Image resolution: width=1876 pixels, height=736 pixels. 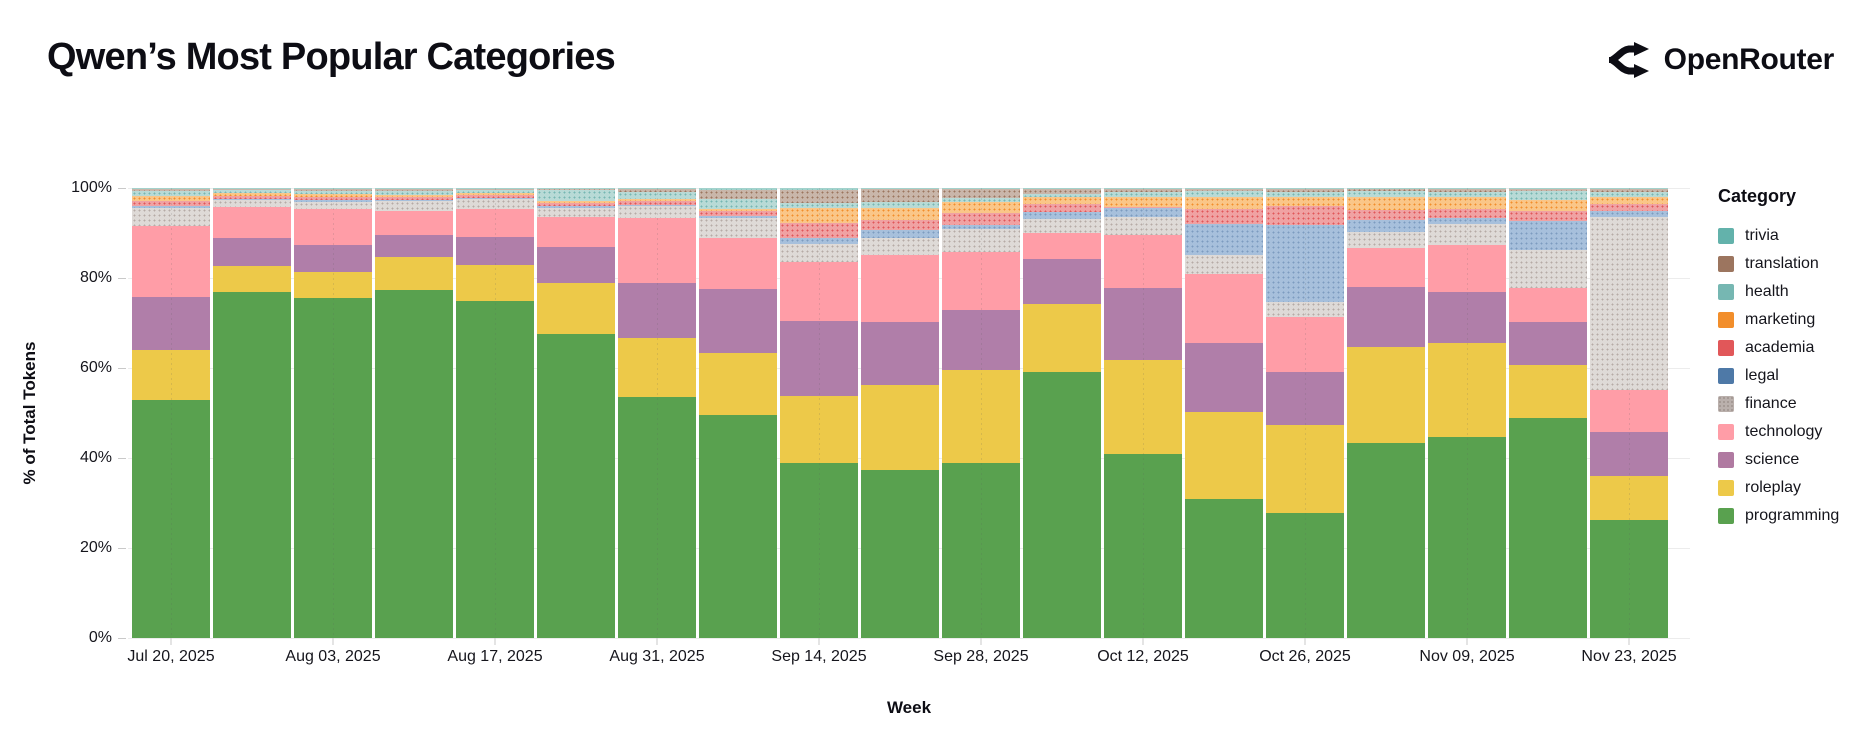 I want to click on bar-sep-21-2025, so click(x=900, y=413).